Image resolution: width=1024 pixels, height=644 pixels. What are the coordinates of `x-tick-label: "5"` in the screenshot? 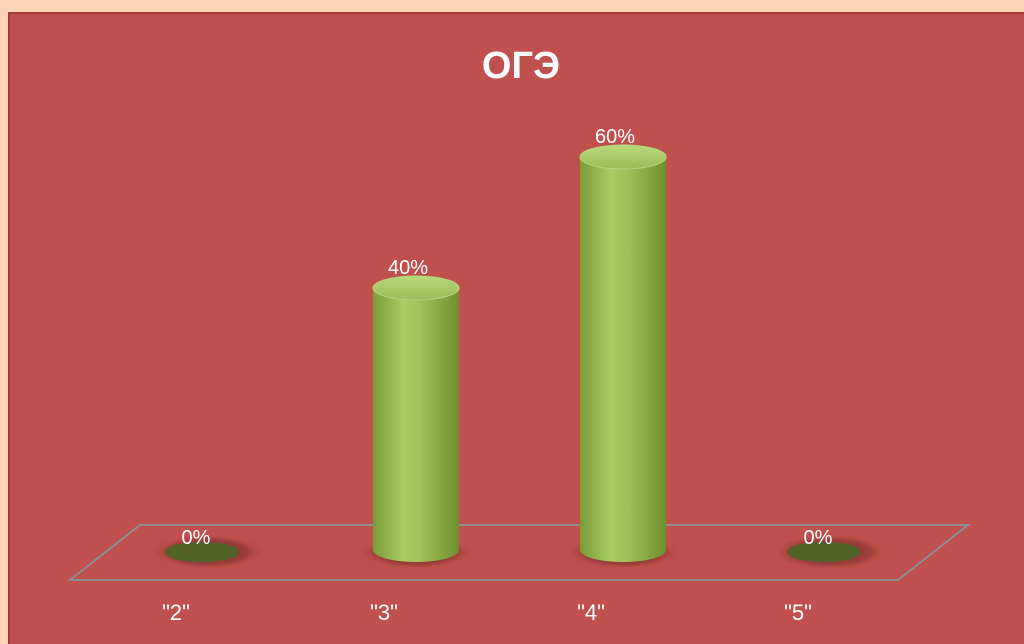 It's located at (798, 612).